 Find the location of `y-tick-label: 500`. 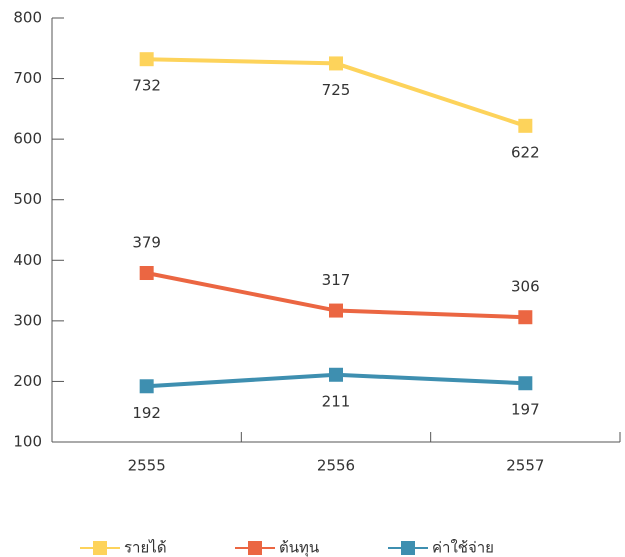

y-tick-label: 500 is located at coordinates (27, 199).